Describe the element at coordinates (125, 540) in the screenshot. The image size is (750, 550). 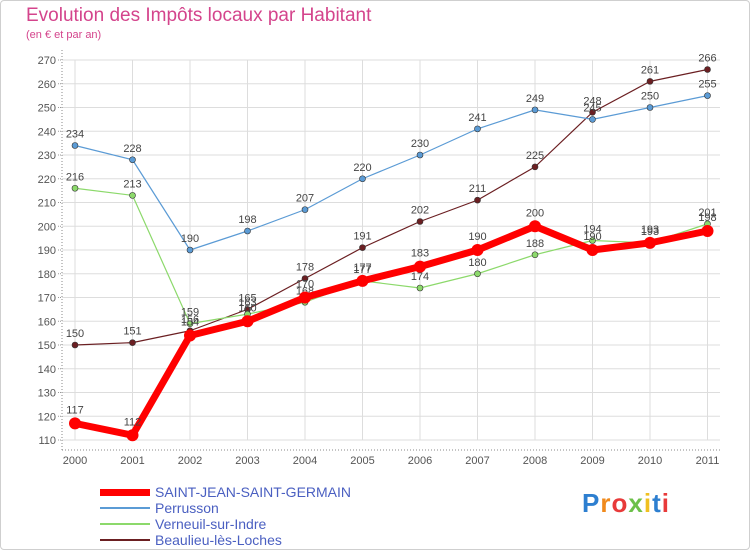
I see `legend-swatch-beaulieu` at that location.